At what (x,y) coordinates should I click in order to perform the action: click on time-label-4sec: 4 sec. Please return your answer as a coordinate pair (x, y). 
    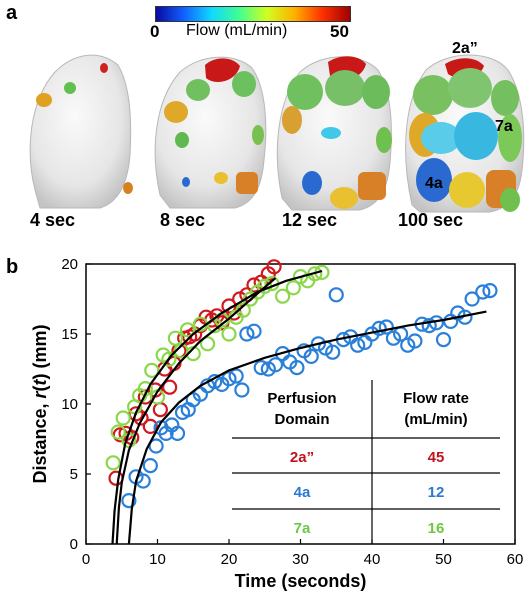
    Looking at the image, I should click on (53, 220).